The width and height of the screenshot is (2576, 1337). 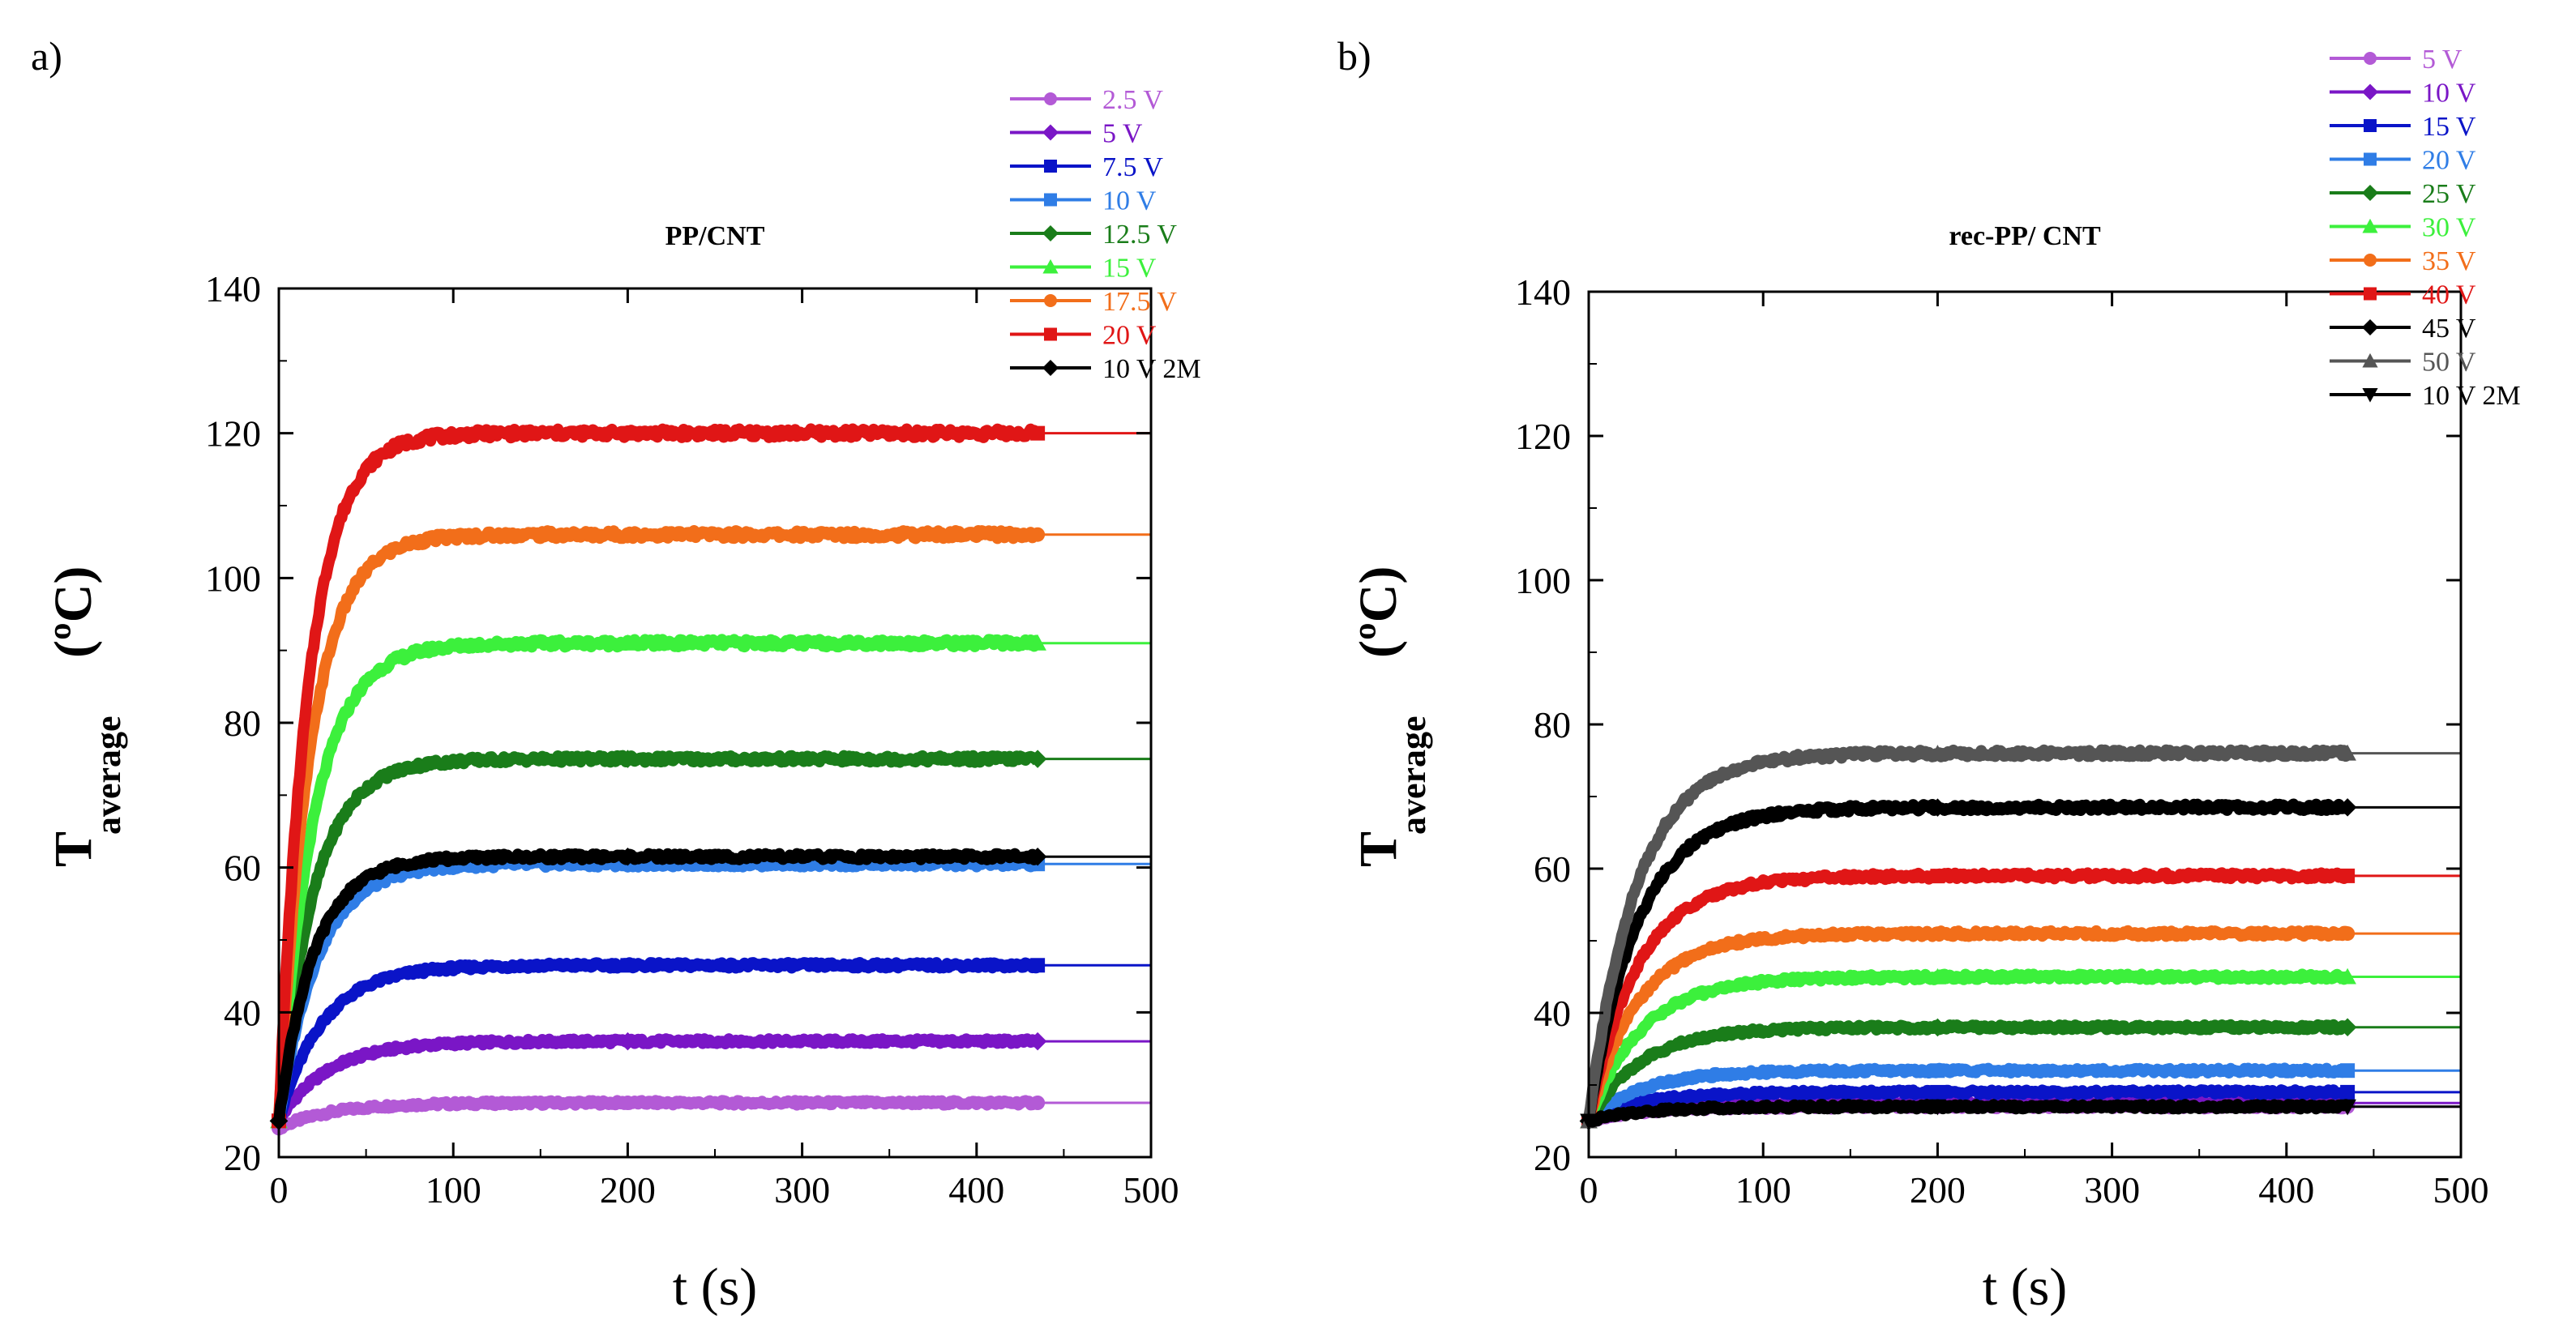 I want to click on legend-label: 40 V, so click(x=2449, y=295).